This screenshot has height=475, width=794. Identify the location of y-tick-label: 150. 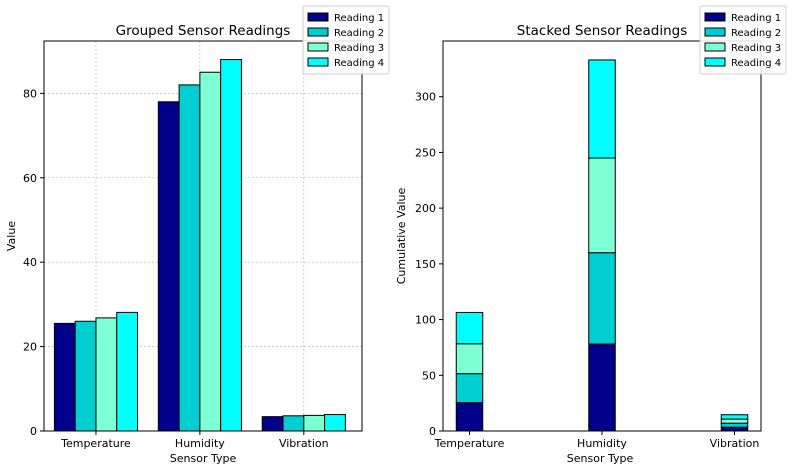
(425, 264).